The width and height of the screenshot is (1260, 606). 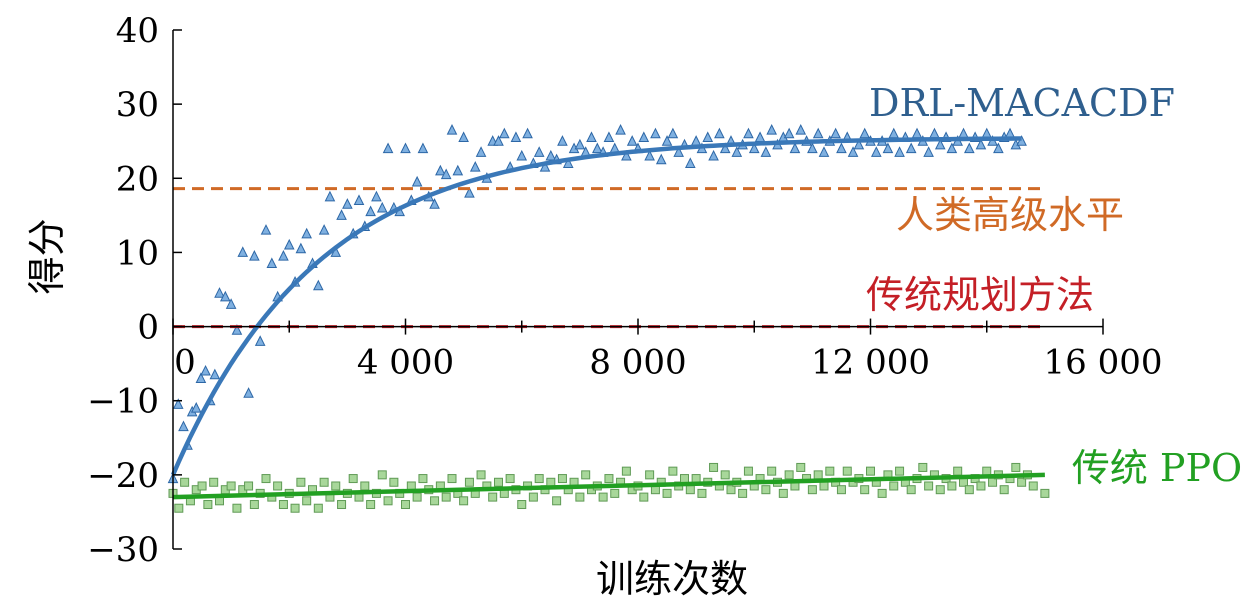 What do you see at coordinates (123, 402) in the screenshot?
I see `y-tick-label: −10` at bounding box center [123, 402].